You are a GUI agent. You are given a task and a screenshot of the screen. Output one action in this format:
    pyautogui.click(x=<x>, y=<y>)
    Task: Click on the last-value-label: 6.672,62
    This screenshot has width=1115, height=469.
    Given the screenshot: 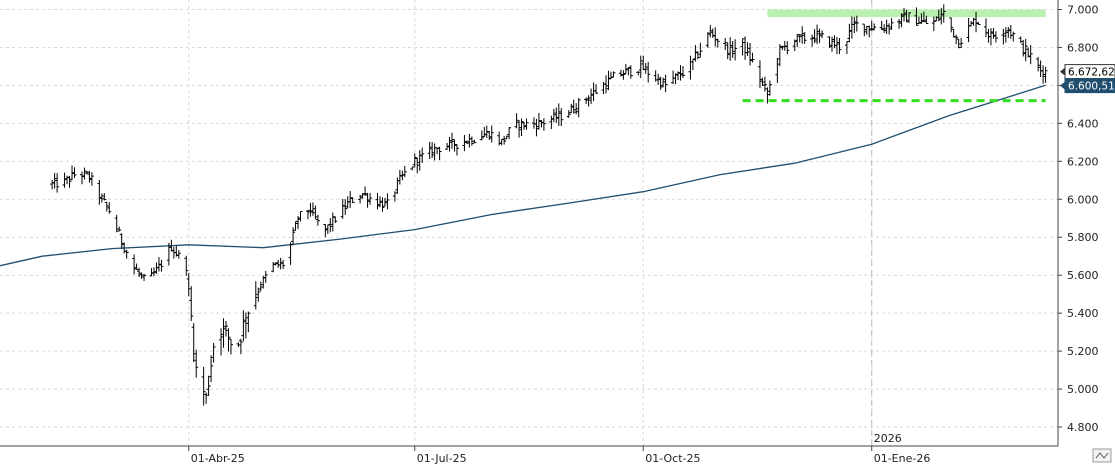 What is the action you would take?
    pyautogui.click(x=1087, y=72)
    